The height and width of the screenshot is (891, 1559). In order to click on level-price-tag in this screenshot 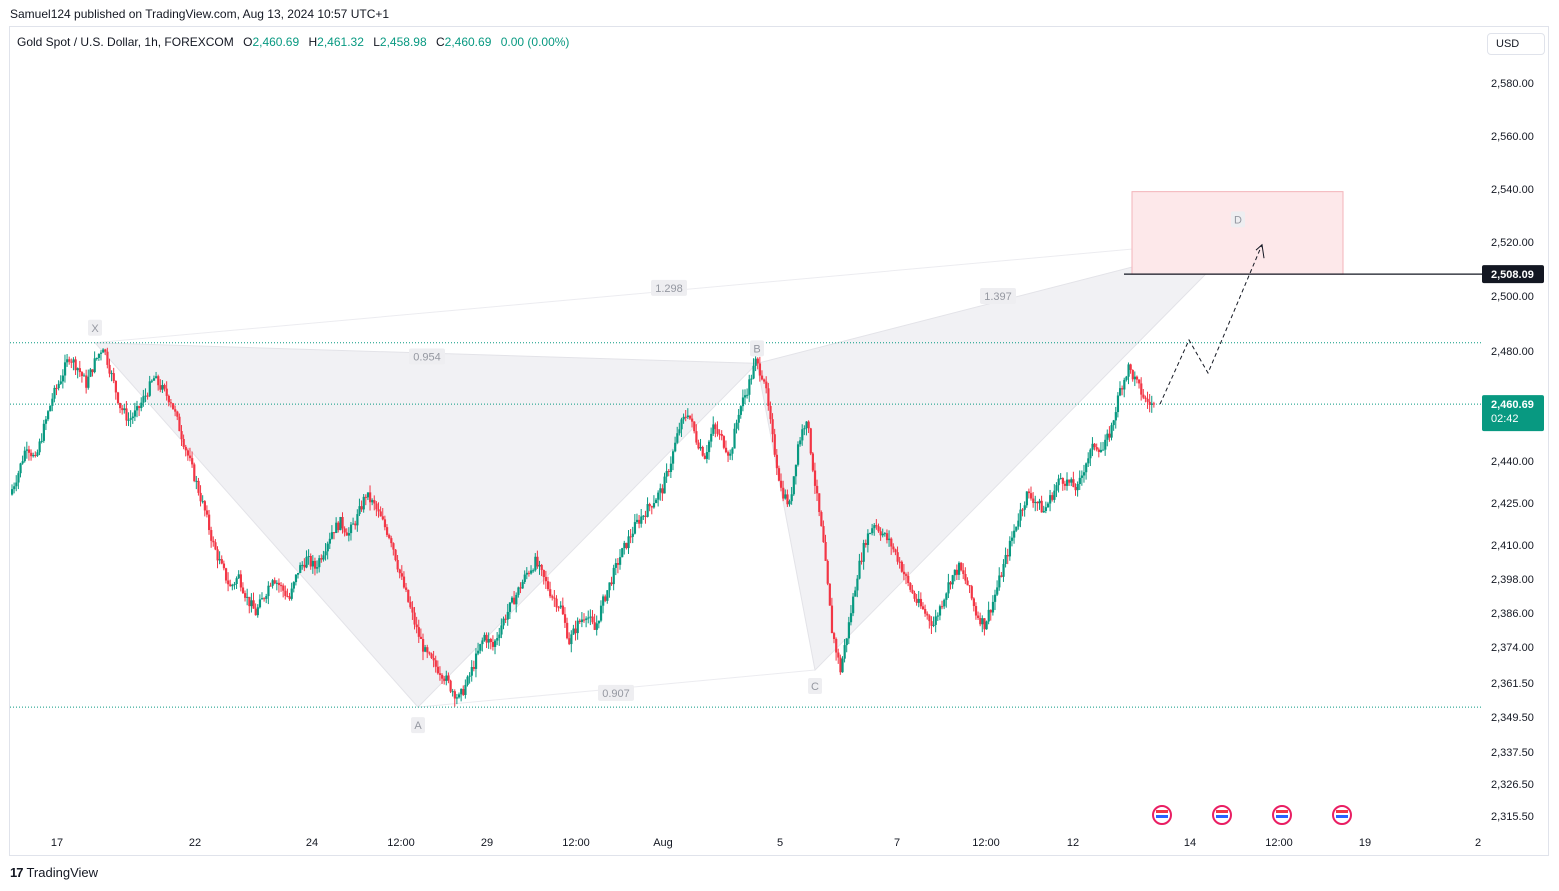, I will do `click(1513, 274)`.